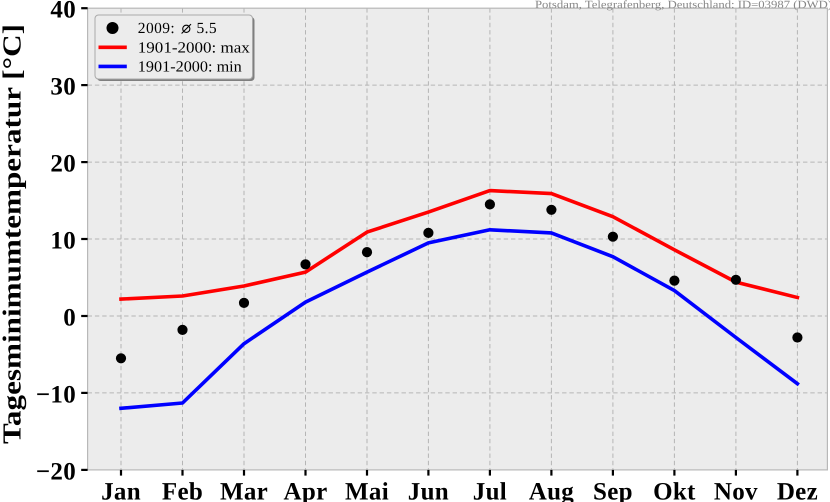 The height and width of the screenshot is (502, 830). I want to click on svg-text: Okt, so click(674, 490).